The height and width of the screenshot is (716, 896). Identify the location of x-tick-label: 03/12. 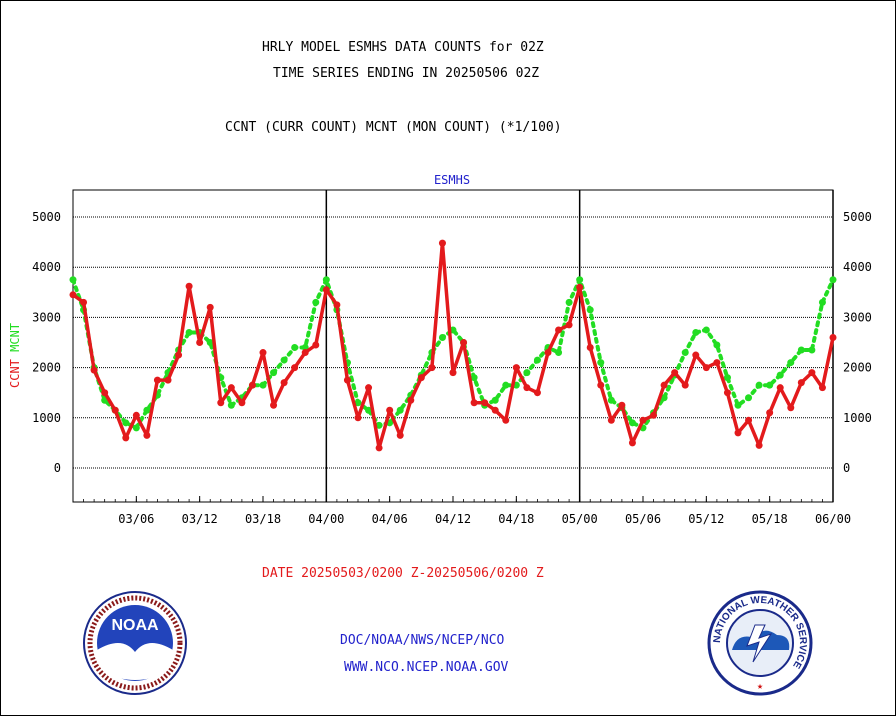
(200, 519).